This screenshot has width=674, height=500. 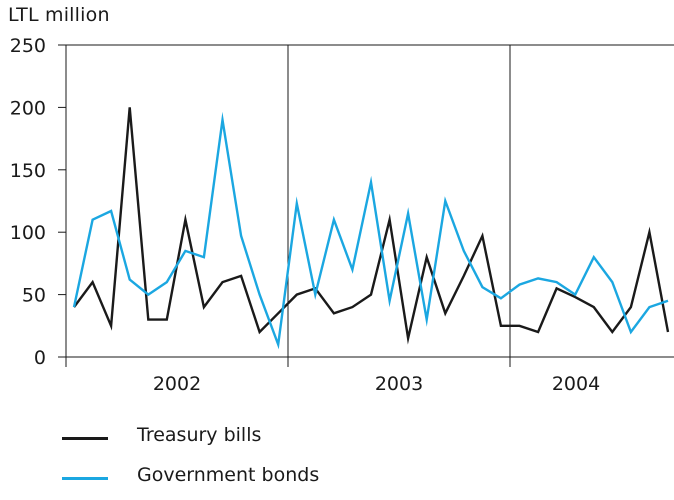 I want to click on y-tick-label-250: 250, so click(x=28, y=46).